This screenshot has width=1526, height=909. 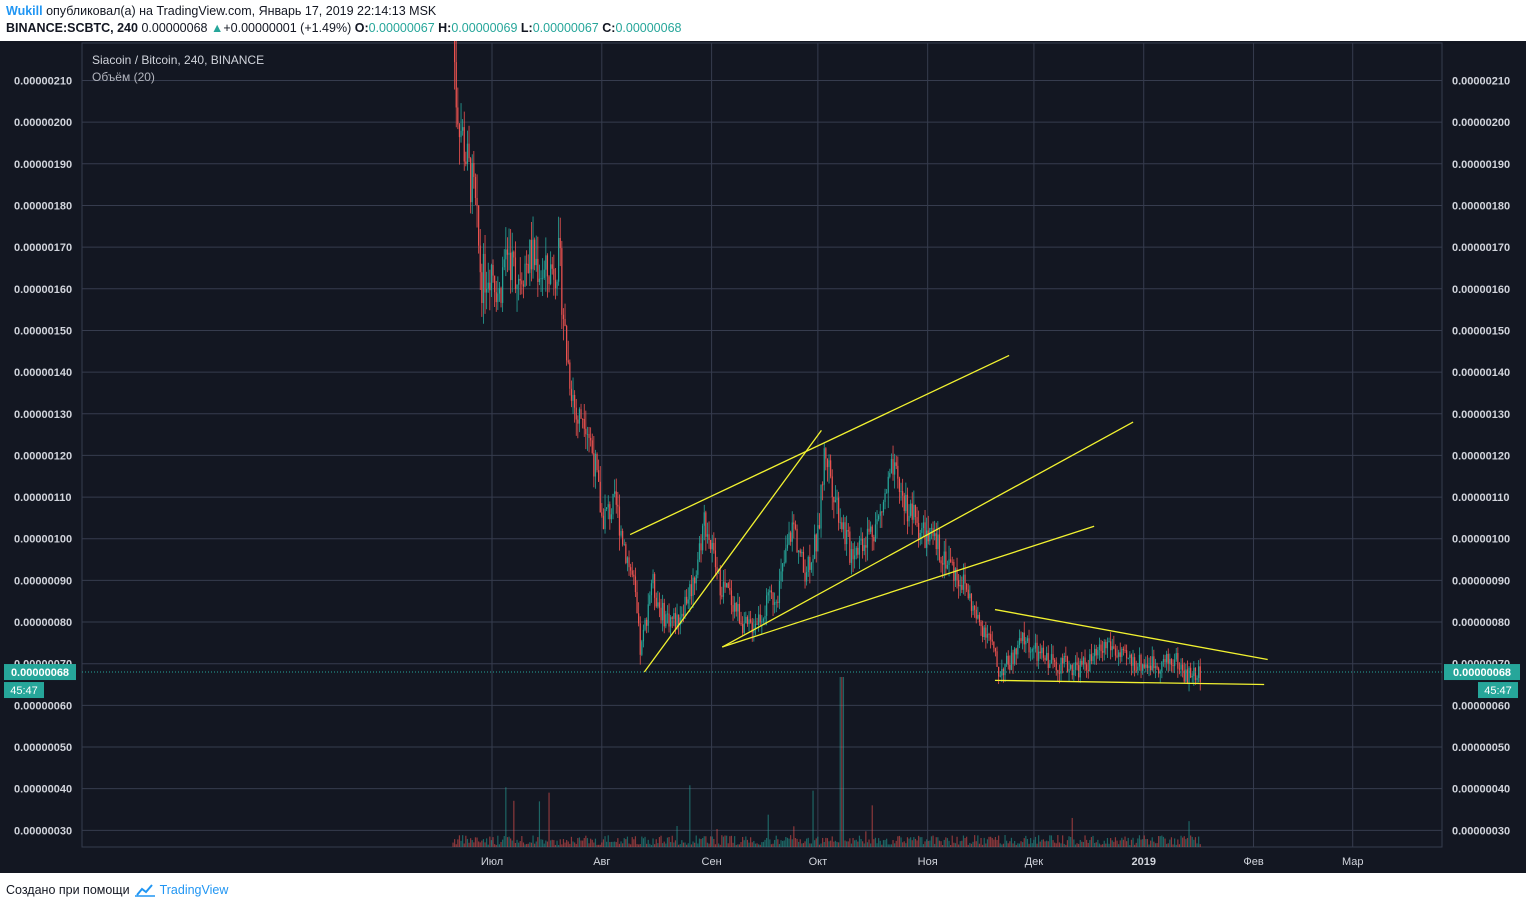 What do you see at coordinates (526, 28) in the screenshot?
I see `low-label: L:` at bounding box center [526, 28].